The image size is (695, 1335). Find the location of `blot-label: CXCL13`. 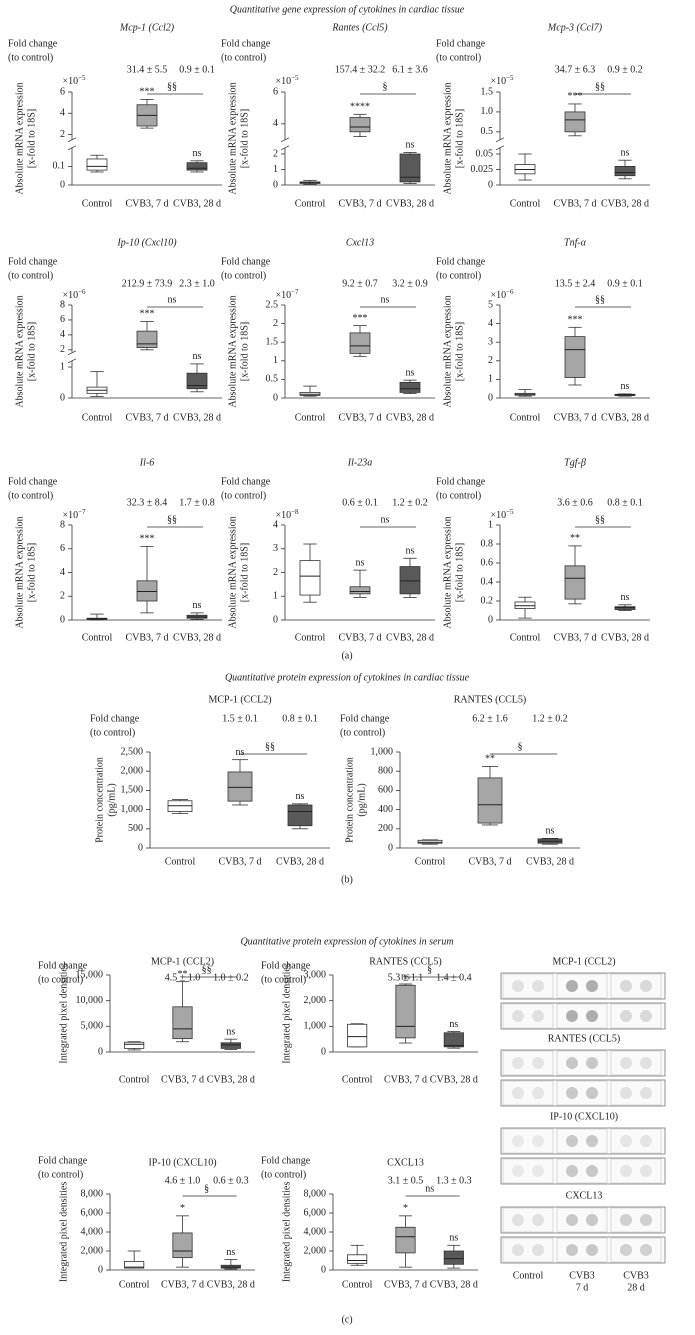

blot-label: CXCL13 is located at coordinates (584, 1195).